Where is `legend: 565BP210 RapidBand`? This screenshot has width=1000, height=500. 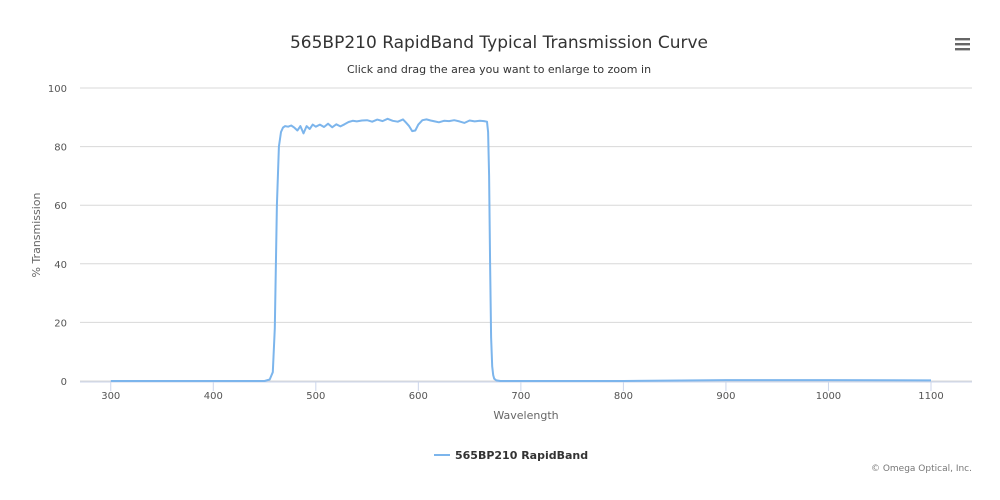 legend: 565BP210 RapidBand is located at coordinates (511, 455).